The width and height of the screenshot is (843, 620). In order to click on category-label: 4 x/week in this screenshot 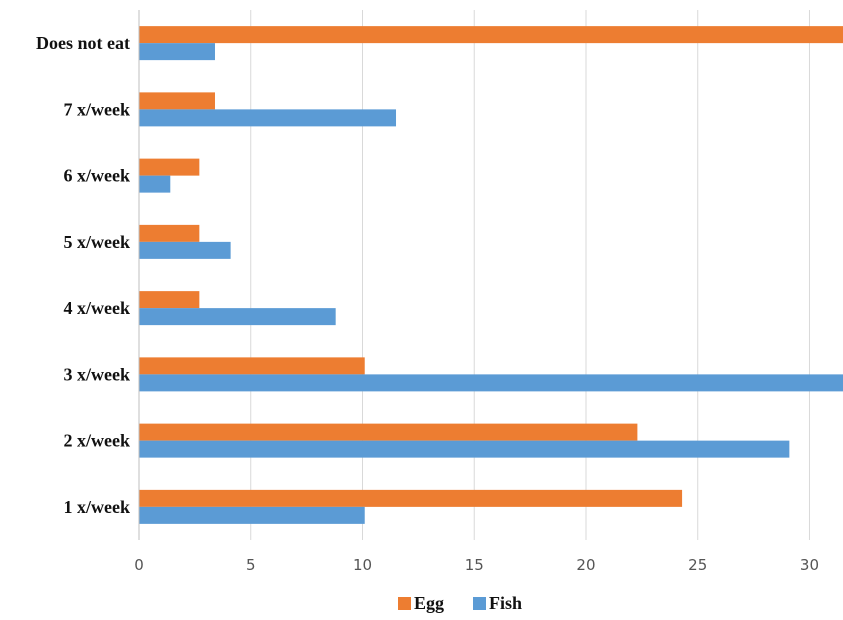, I will do `click(97, 308)`.